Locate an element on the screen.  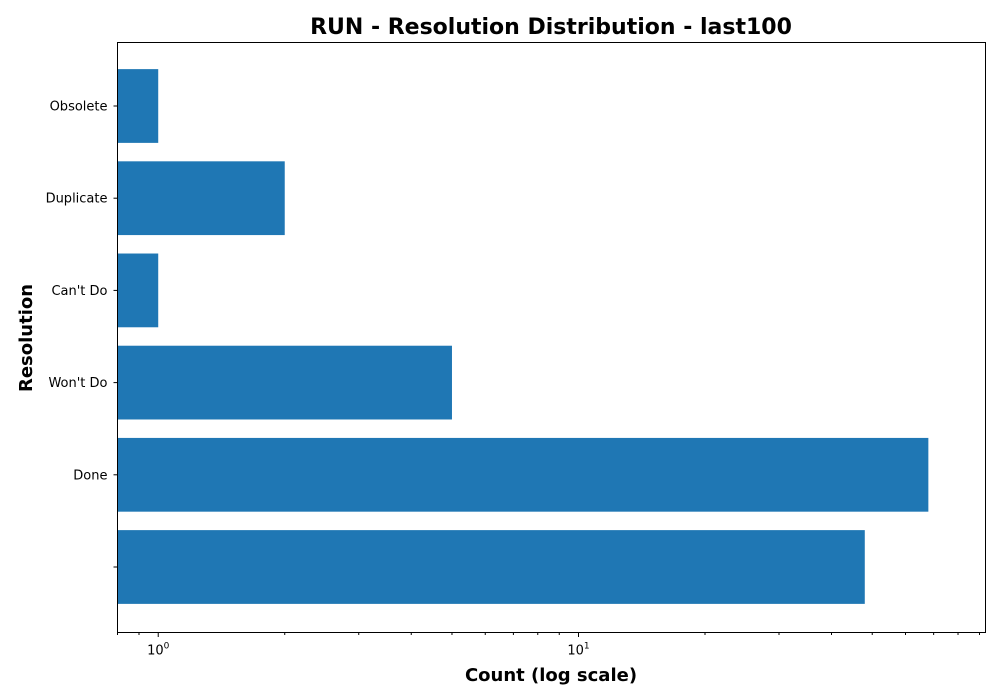
y-axis-label: Resolution is located at coordinates (26, 338).